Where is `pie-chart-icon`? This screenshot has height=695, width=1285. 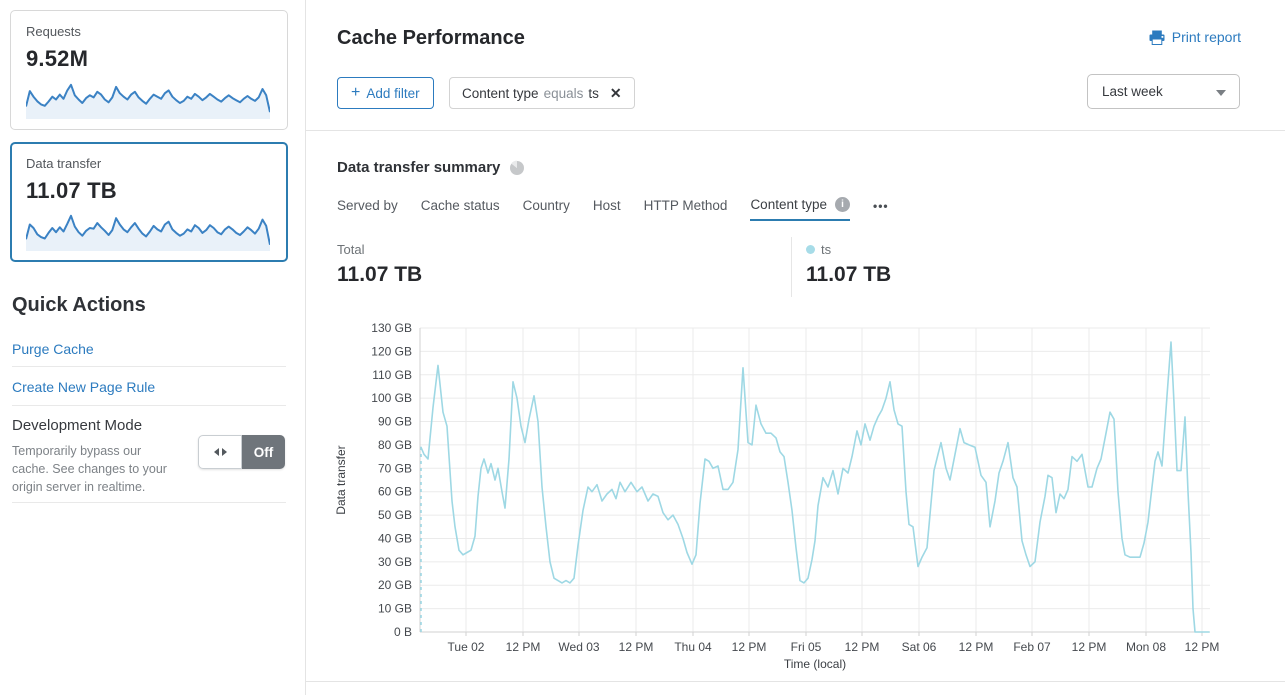 pie-chart-icon is located at coordinates (517, 167).